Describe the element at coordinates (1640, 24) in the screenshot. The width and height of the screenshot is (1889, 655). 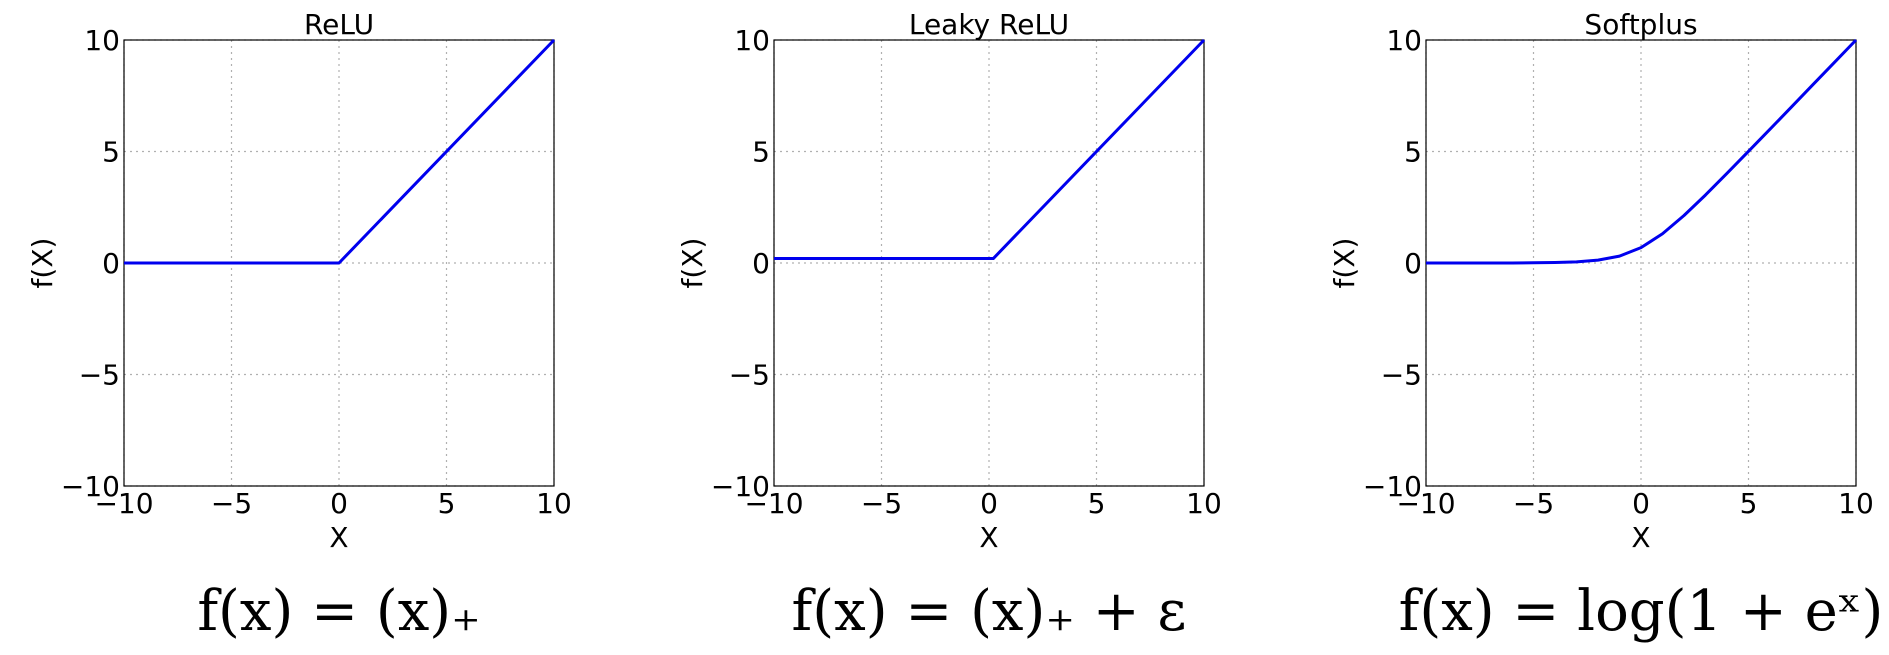
I see `chart-title: Softplus` at that location.